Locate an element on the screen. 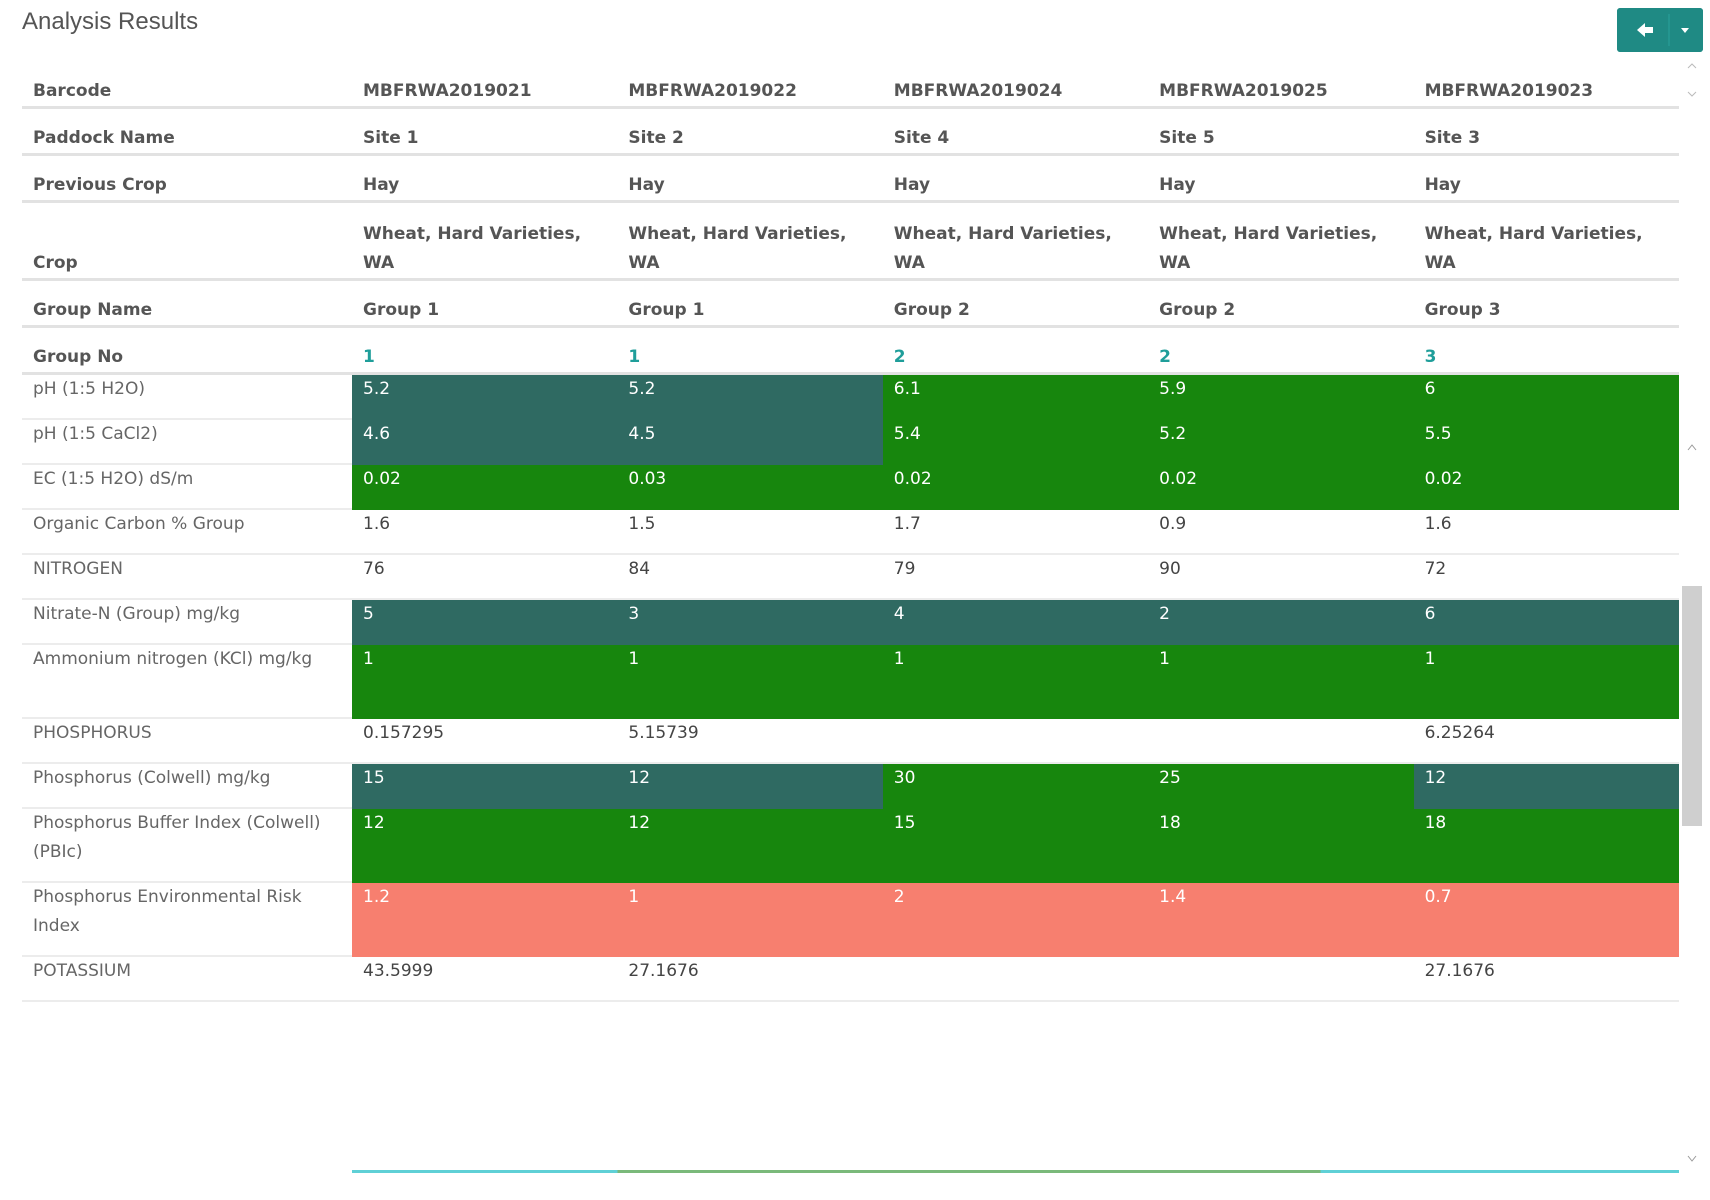 The height and width of the screenshot is (1200, 1710). caret-icon is located at coordinates (1685, 30).